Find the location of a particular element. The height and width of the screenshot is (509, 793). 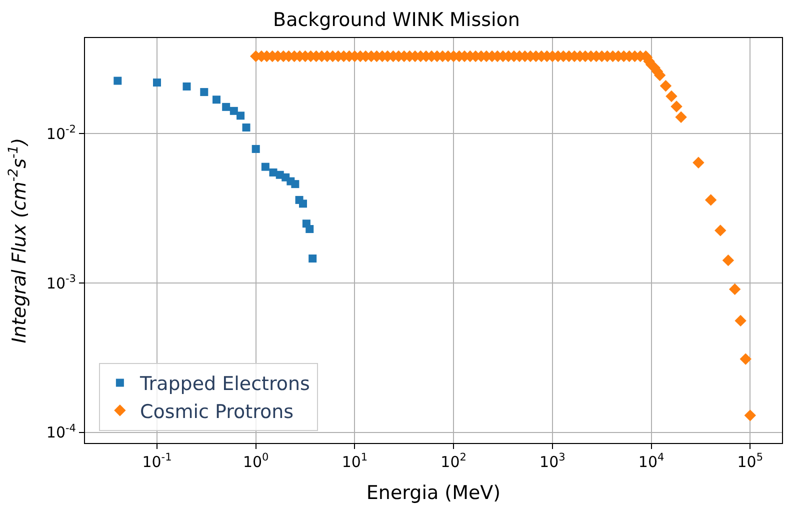

x-tick-label: 10$^{3}$ is located at coordinates (553, 461).